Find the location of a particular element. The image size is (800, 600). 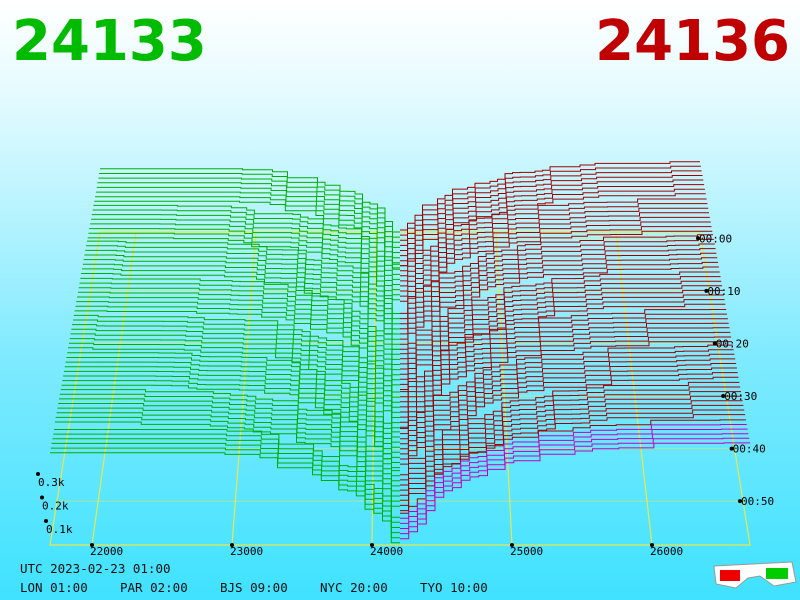

utc-time: UTC 2023-02-23 01:00 is located at coordinates (95, 568).